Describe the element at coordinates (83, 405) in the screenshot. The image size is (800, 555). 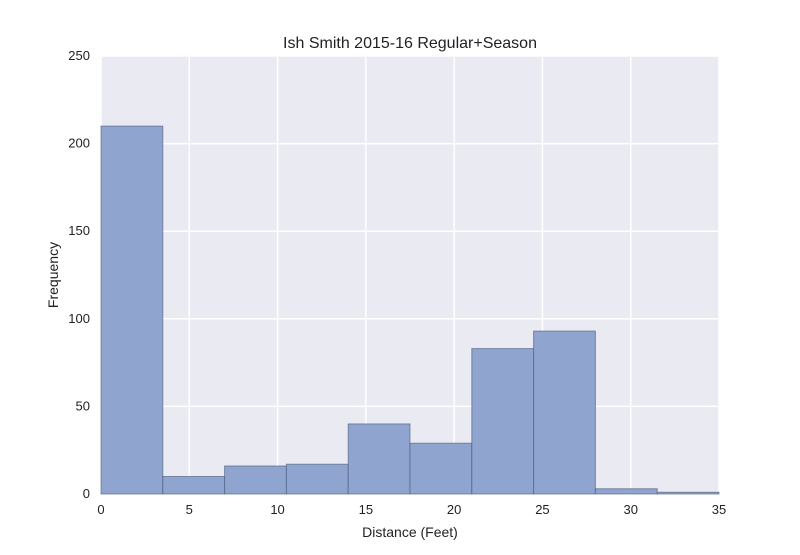
I see `y-tick-label: 50` at that location.